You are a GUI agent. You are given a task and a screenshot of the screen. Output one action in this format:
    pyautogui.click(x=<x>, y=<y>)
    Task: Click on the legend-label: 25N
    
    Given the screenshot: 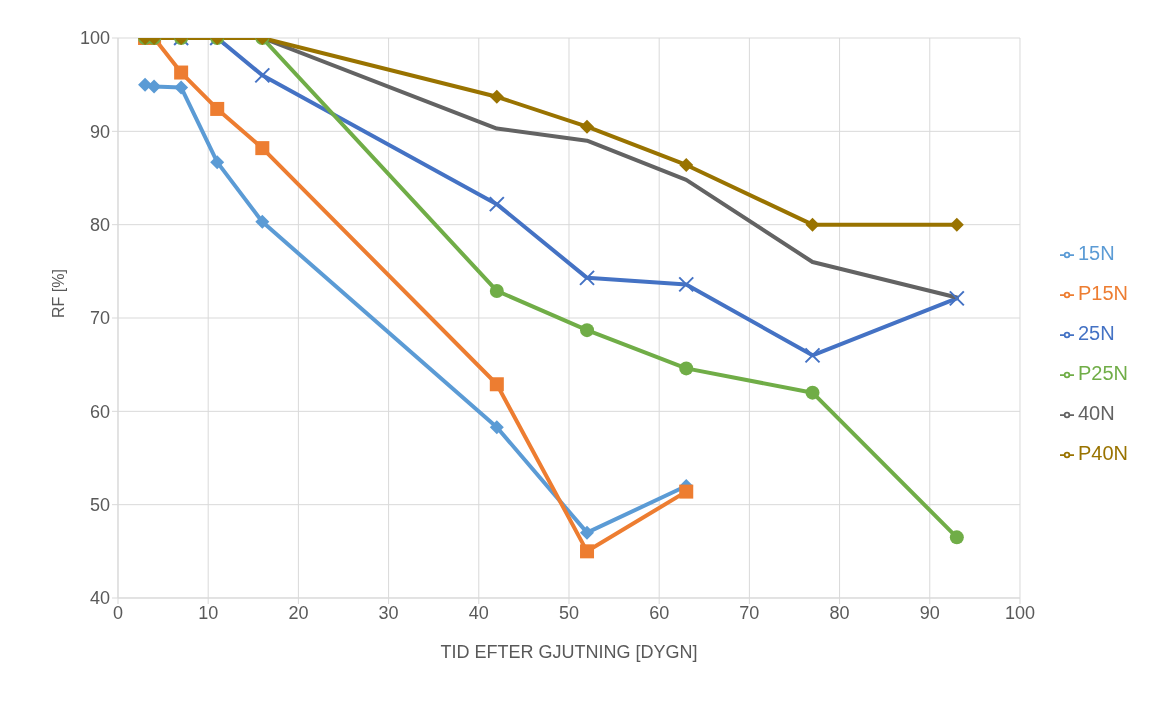 What is the action you would take?
    pyautogui.click(x=1096, y=333)
    